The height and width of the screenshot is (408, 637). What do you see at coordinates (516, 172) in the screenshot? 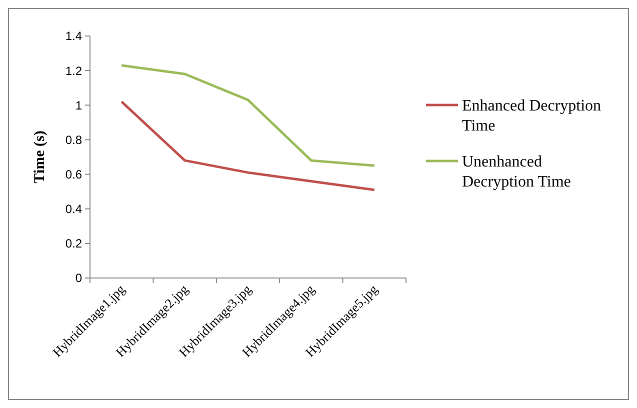
I see `legend-label: Unenhanced Decryption Time` at bounding box center [516, 172].